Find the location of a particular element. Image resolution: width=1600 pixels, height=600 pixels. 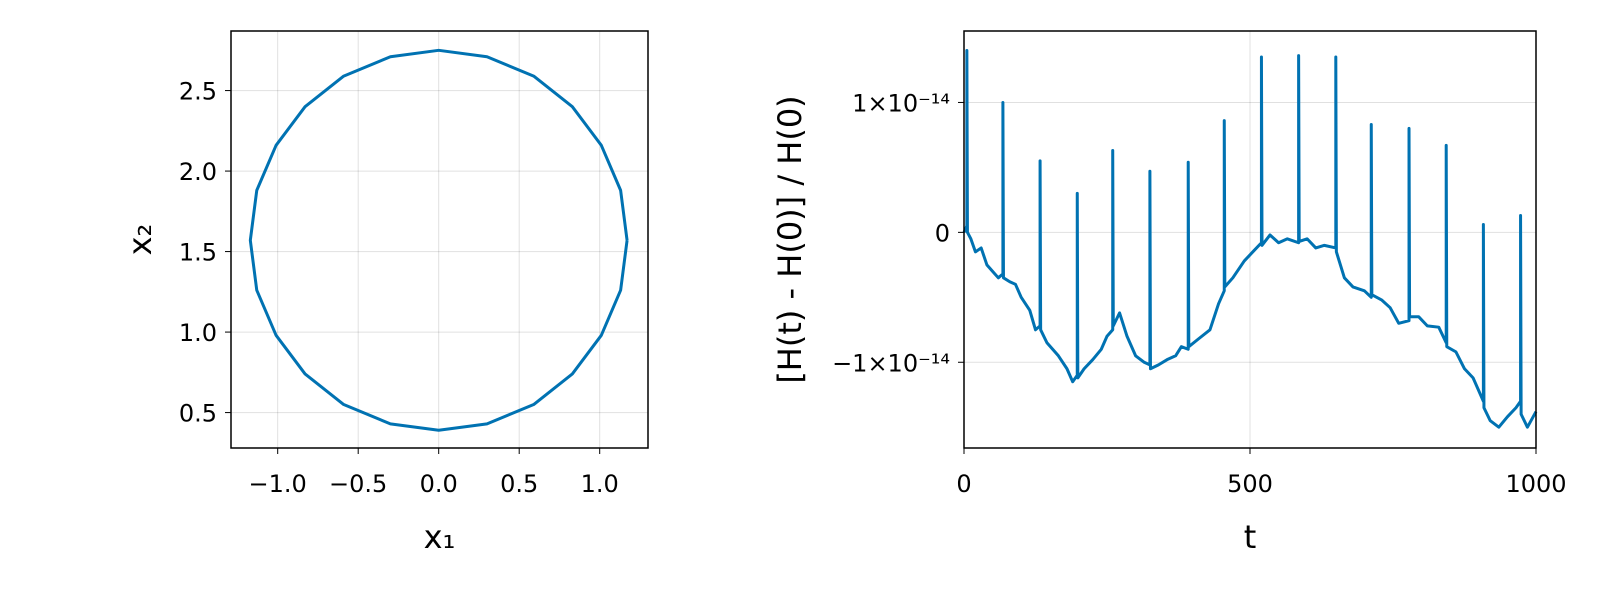

x-tick-label: −1.0 is located at coordinates (278, 484).